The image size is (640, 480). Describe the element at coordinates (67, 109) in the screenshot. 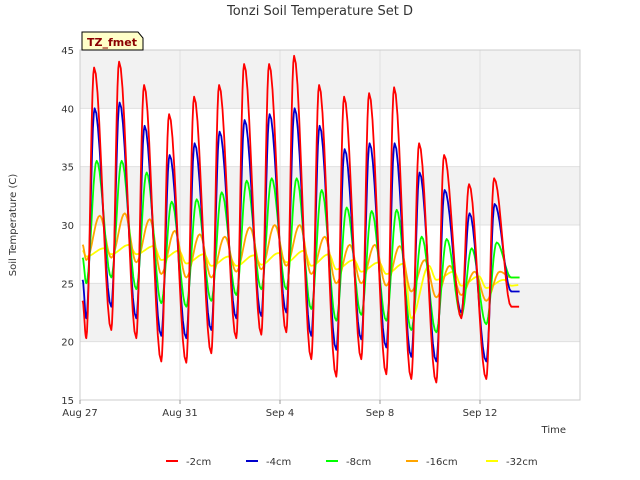

I see `y-tick-label: 40` at that location.